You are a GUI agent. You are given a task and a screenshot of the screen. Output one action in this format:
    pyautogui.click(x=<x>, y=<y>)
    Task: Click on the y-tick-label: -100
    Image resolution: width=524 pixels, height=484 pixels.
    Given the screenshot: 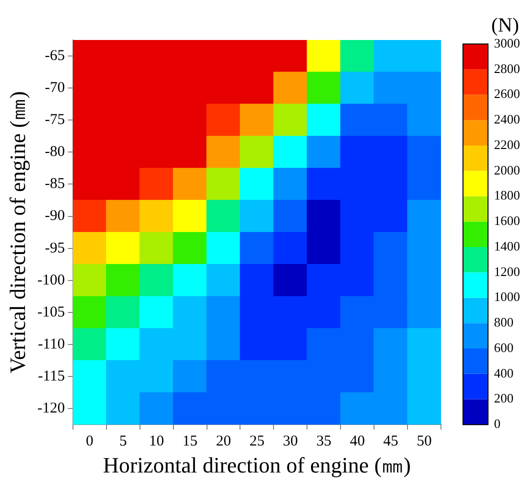 What is the action you would take?
    pyautogui.click(x=51, y=280)
    